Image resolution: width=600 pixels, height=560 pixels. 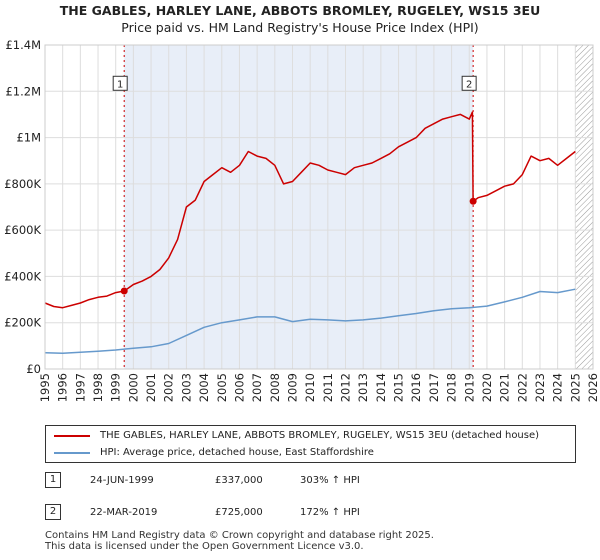 What do you see at coordinates (292, 387) in the screenshot?
I see `x-tick-label: 2009` at bounding box center [292, 387].